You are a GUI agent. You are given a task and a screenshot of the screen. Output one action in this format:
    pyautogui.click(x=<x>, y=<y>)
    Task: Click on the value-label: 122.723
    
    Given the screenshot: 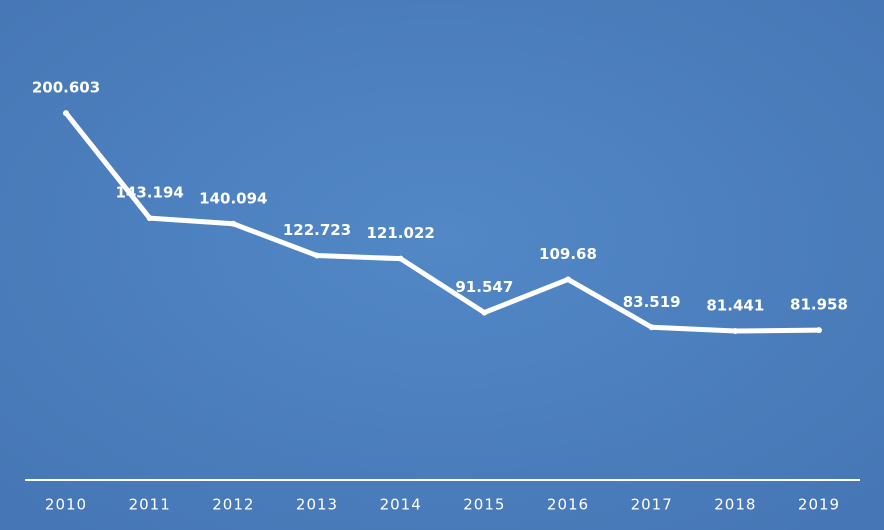 What is the action you would take?
    pyautogui.click(x=317, y=230)
    